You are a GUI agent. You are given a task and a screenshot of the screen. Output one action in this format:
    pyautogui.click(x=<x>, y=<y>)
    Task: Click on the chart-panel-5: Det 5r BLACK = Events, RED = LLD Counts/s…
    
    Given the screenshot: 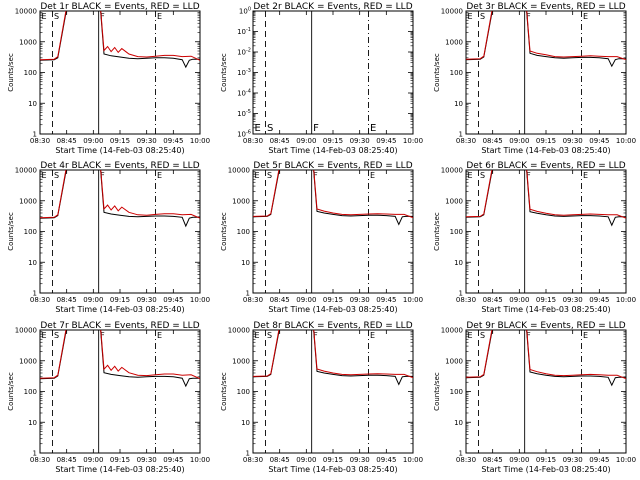 What is the action you would take?
    pyautogui.click(x=321, y=237)
    